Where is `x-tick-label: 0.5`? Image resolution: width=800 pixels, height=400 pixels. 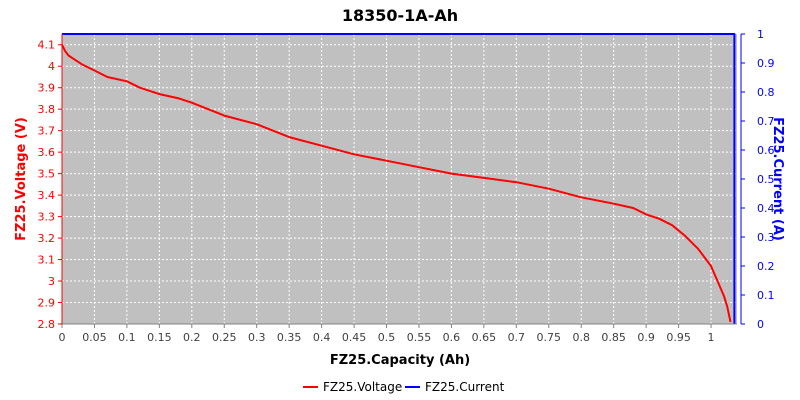 x-tick-label: 0.5 is located at coordinates (387, 337).